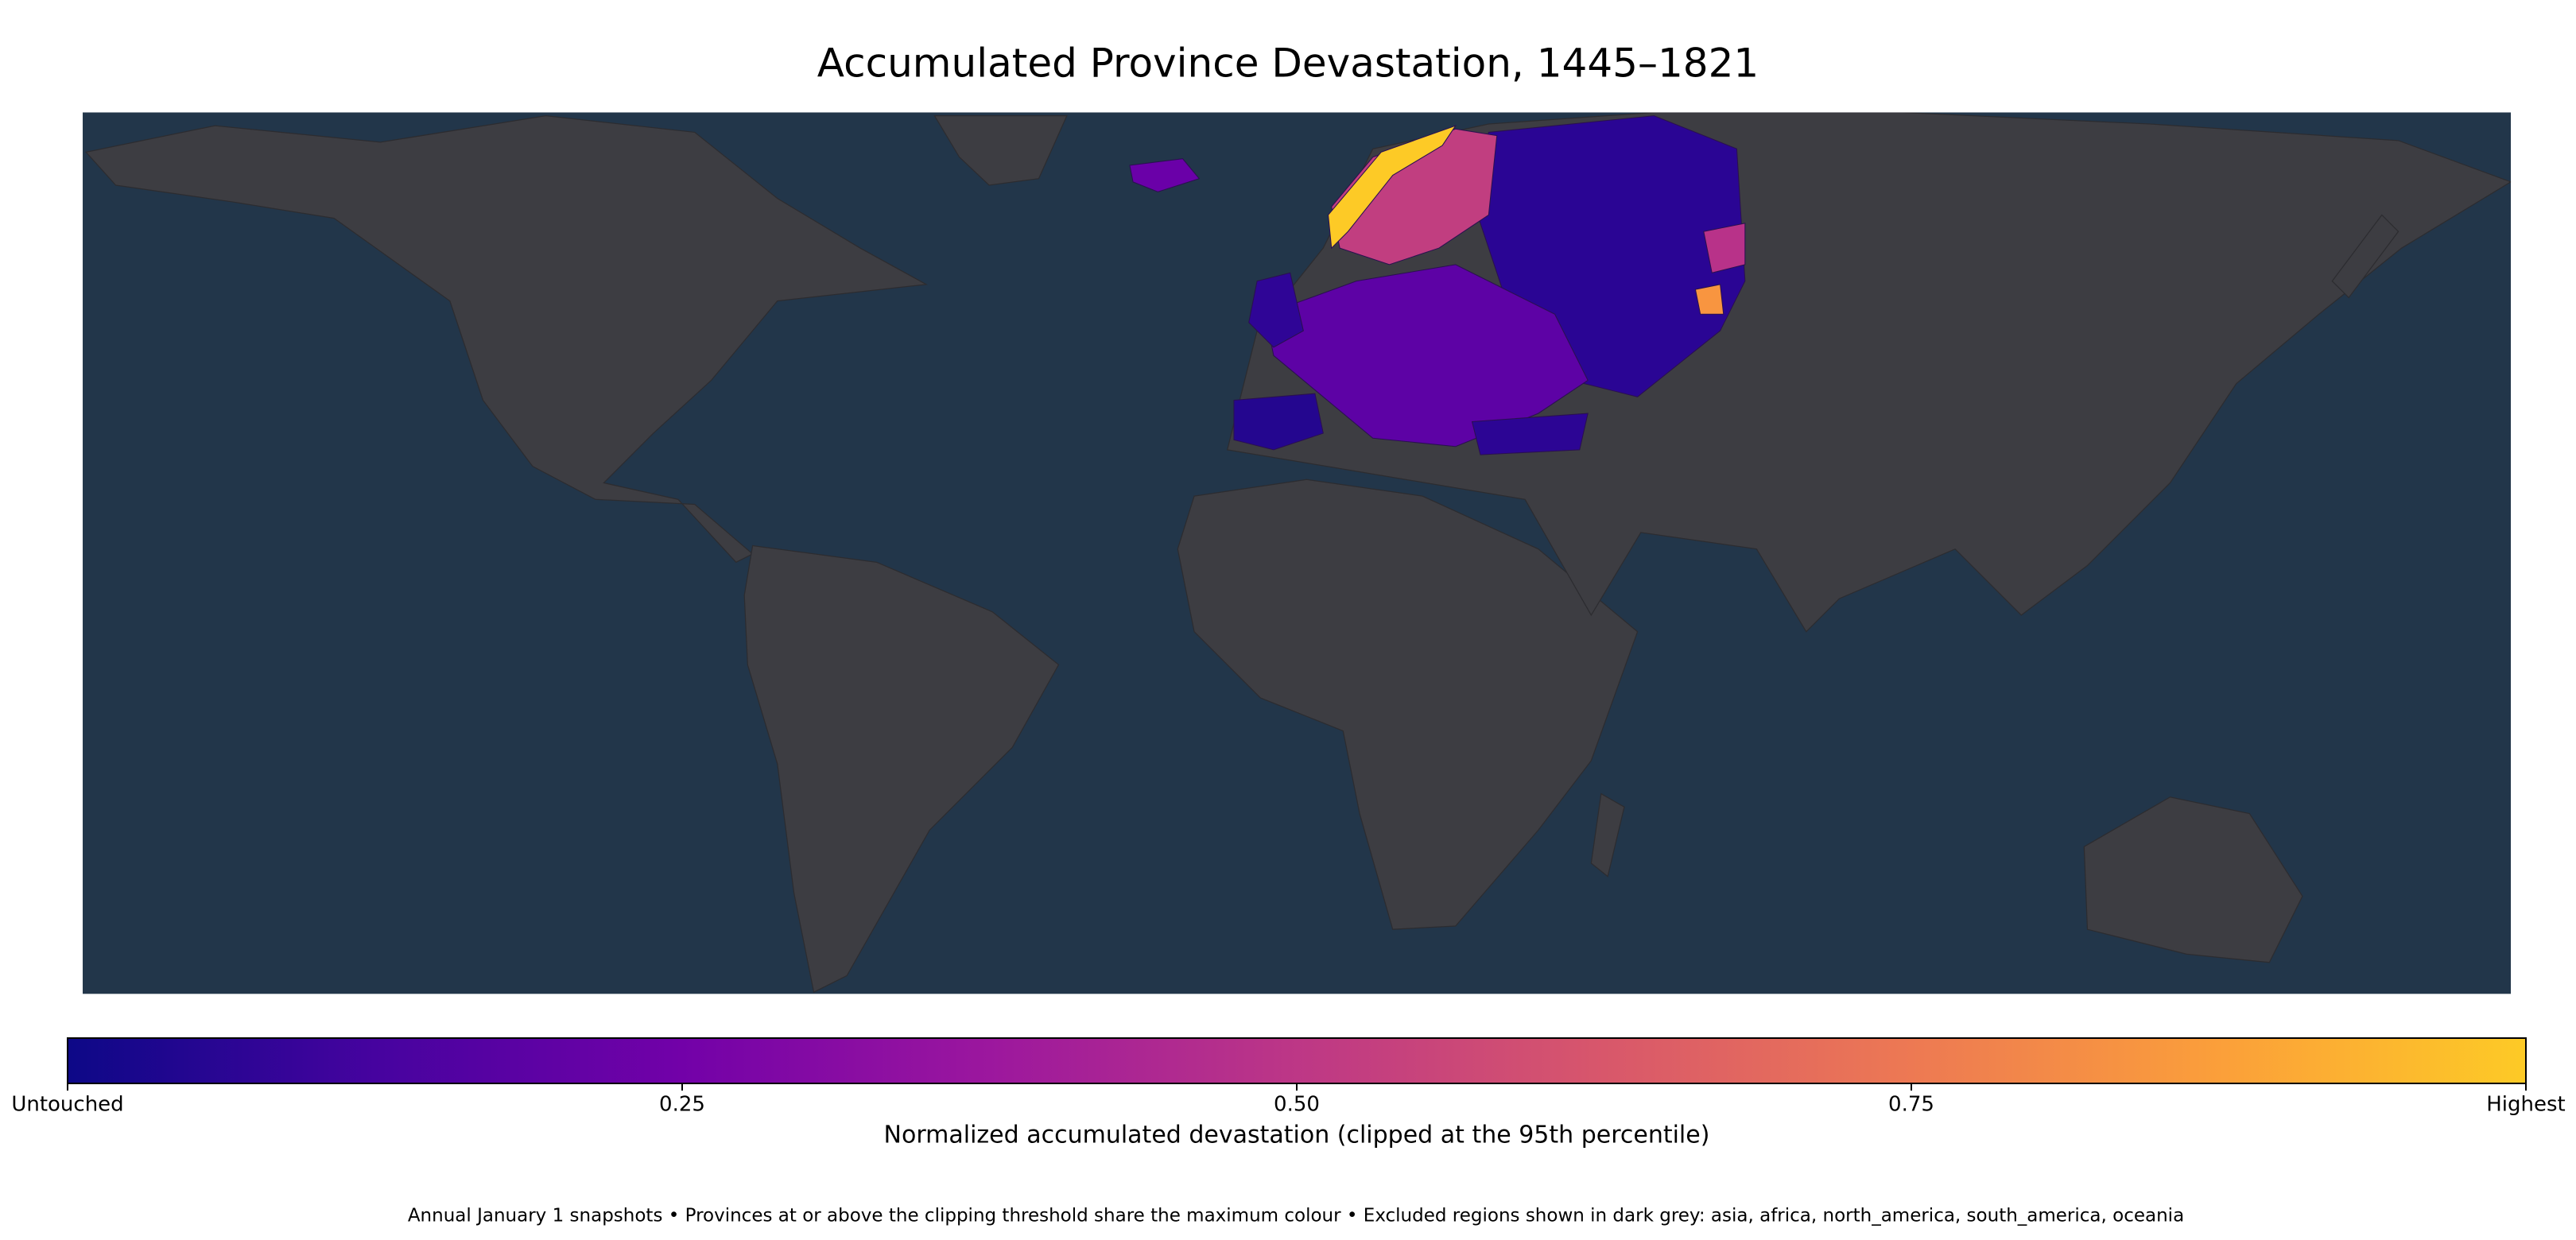 The height and width of the screenshot is (1240, 2576). I want to click on volga-region, so click(1709, 299).